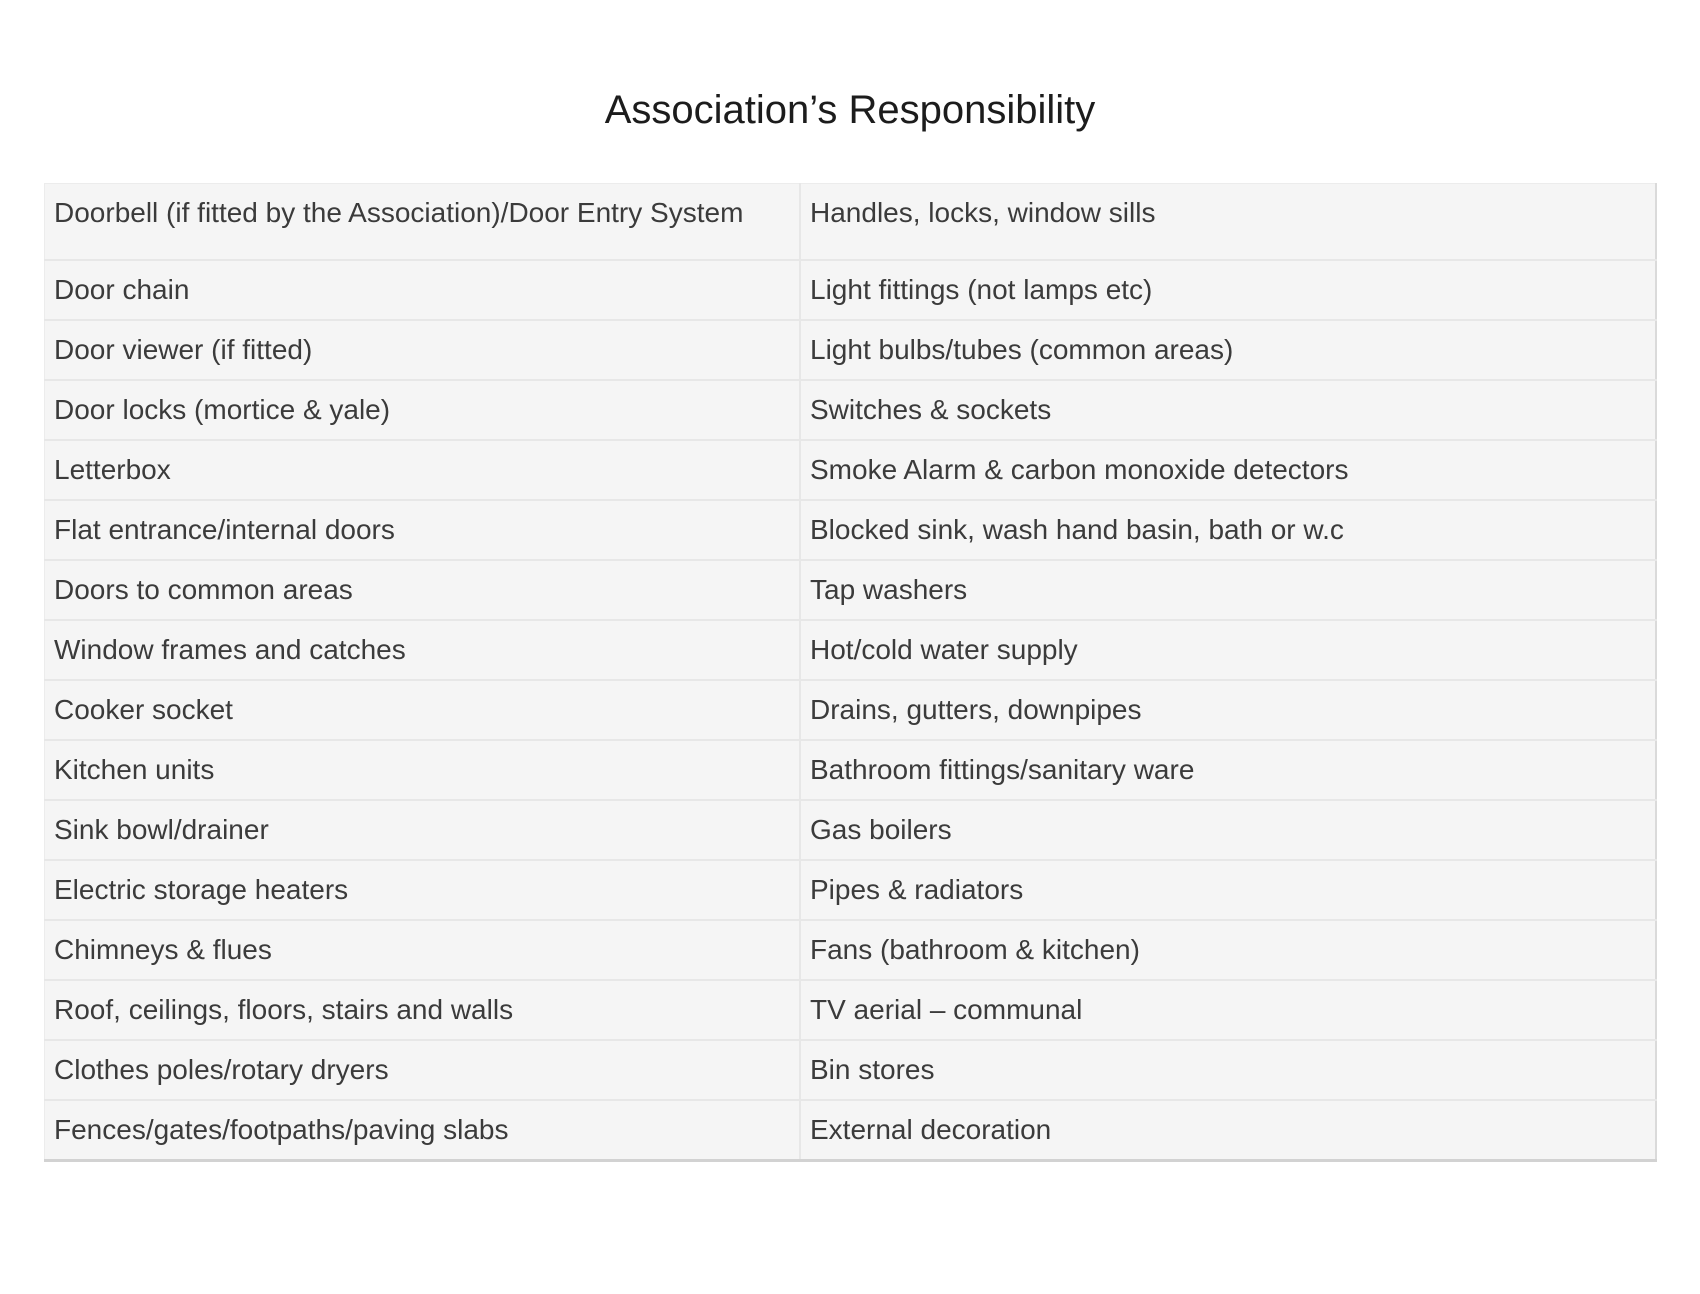  I want to click on table-cell-right: Gas boilers, so click(1227, 829).